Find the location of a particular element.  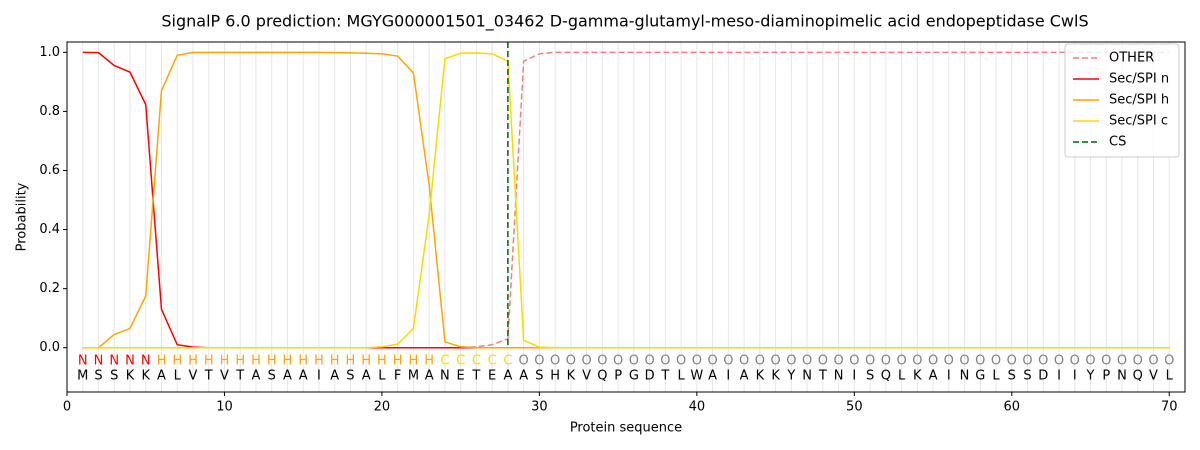

sequence-residue: H is located at coordinates (555, 376).